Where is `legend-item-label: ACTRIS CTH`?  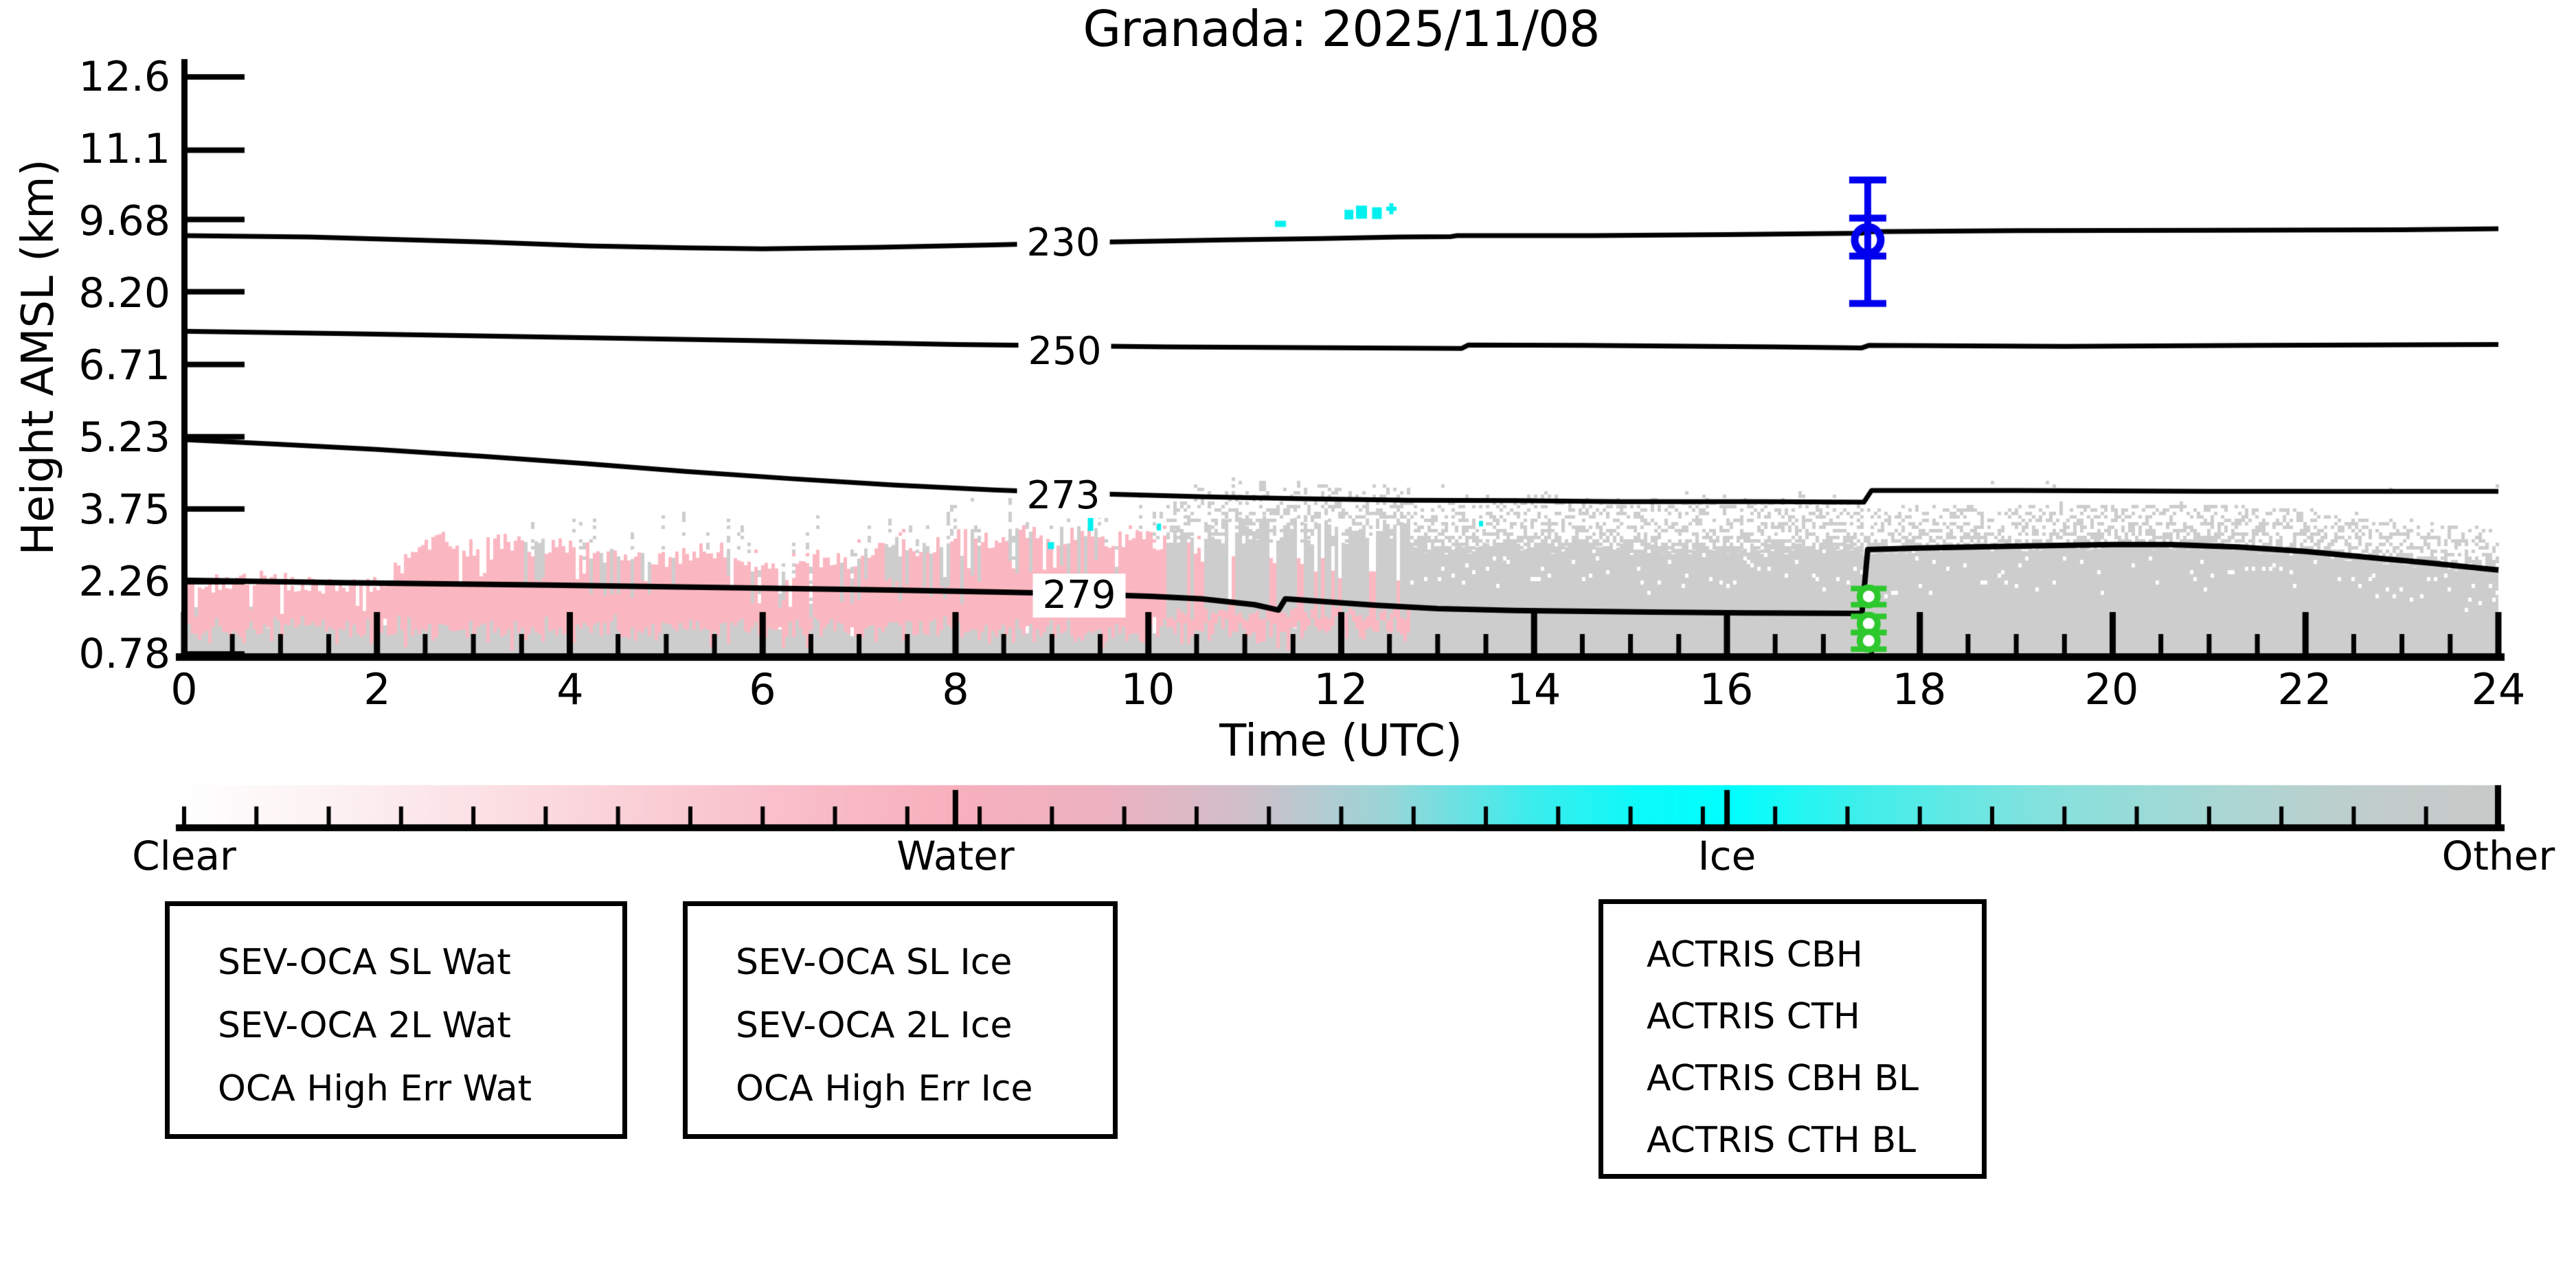
legend-item-label: ACTRIS CTH is located at coordinates (1753, 1016).